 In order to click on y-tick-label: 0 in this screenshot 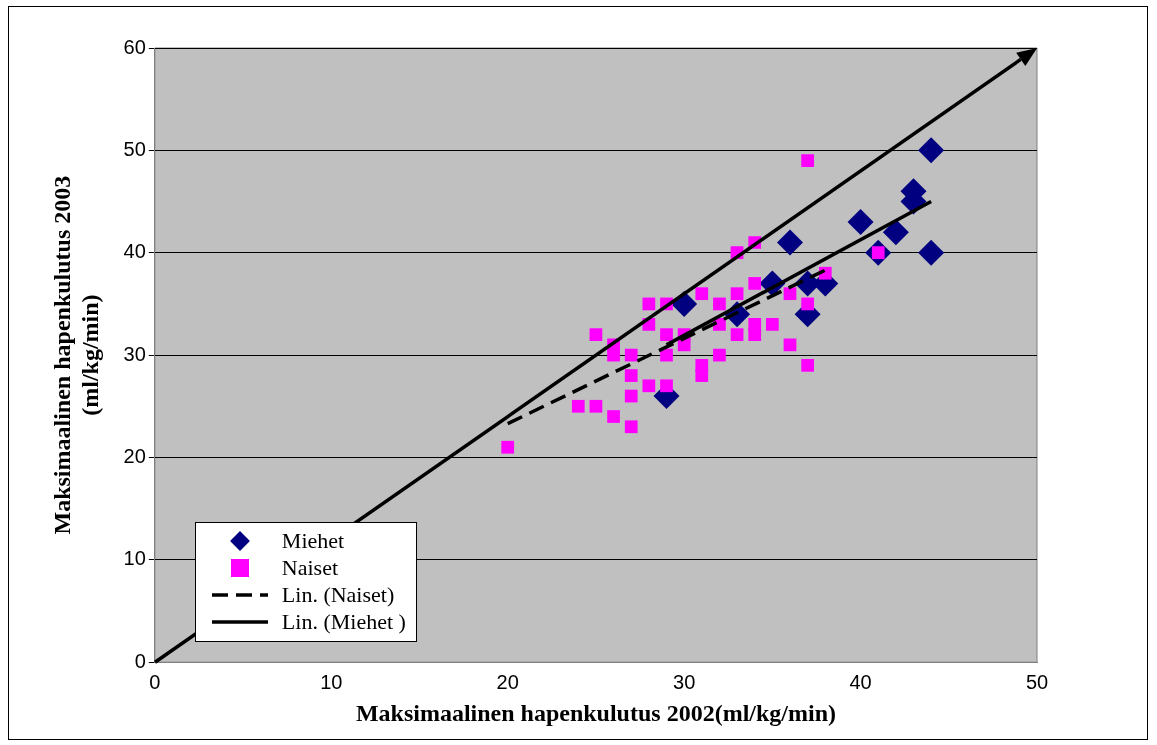, I will do `click(140, 660)`.